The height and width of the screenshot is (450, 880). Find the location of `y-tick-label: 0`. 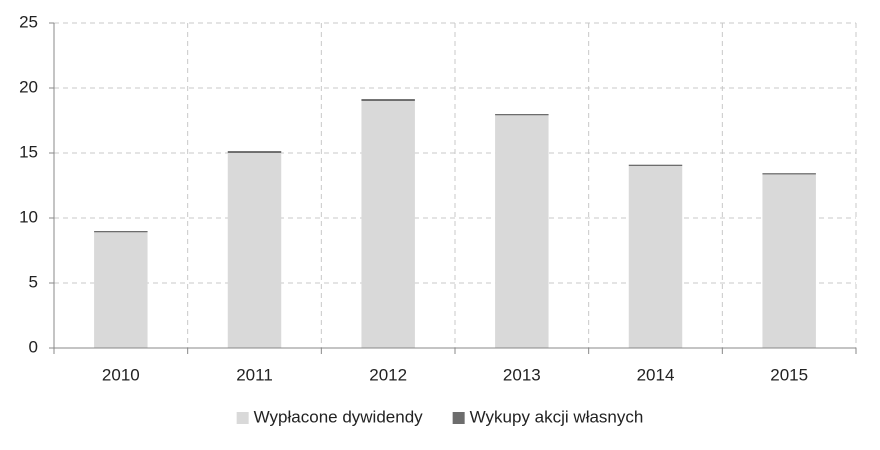

y-tick-label: 0 is located at coordinates (33, 346).